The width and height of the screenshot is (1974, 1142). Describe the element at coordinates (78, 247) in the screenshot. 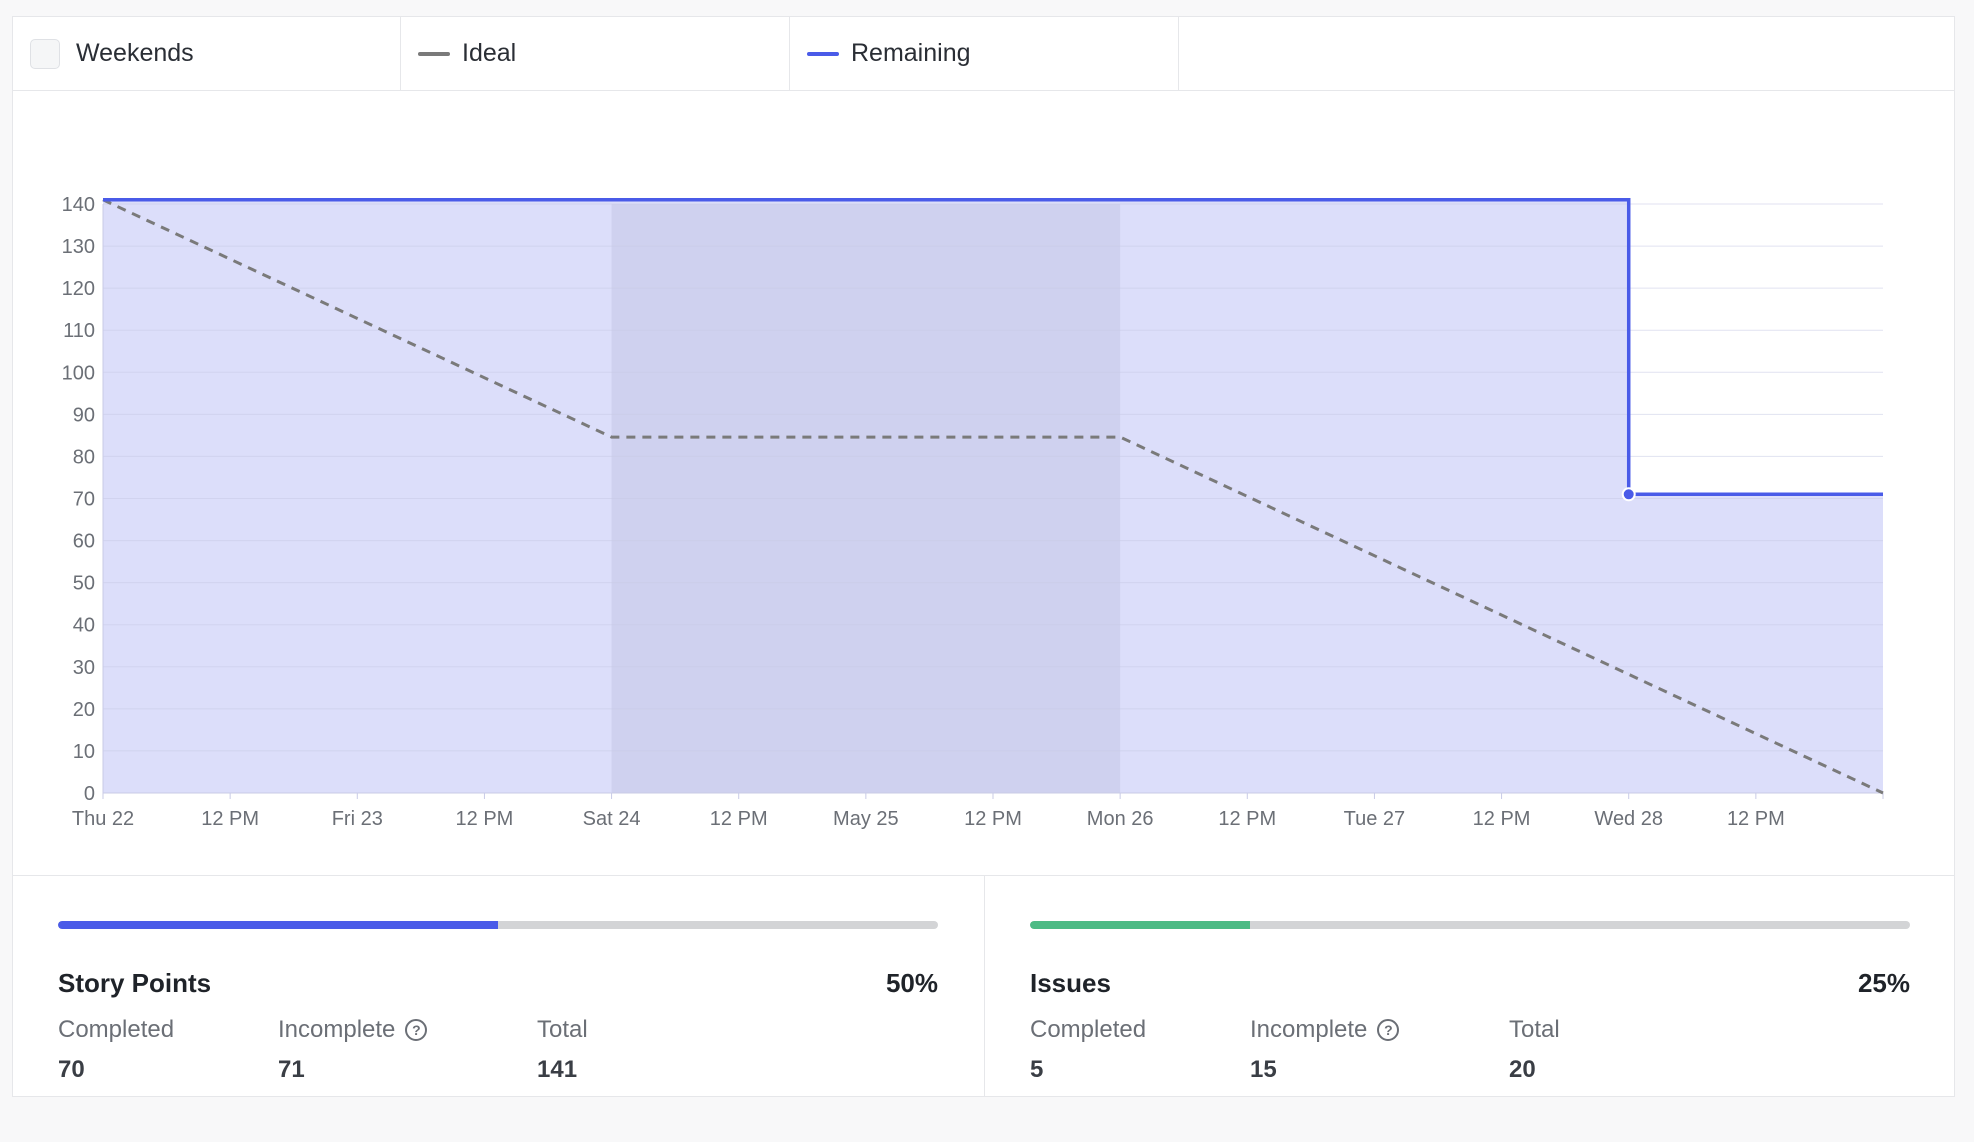

I see `y-tick-label: 130` at that location.